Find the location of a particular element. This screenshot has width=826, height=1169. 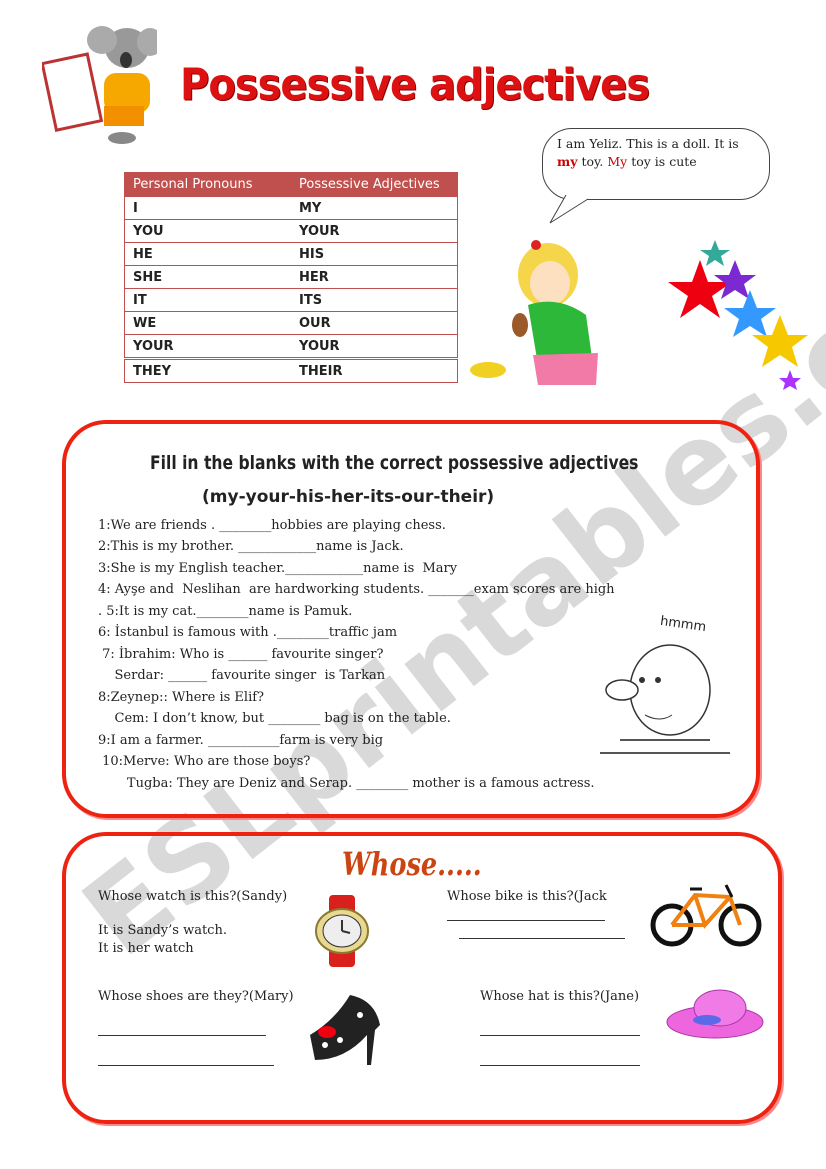

personal-pronoun-cell: I is located at coordinates (207, 208).